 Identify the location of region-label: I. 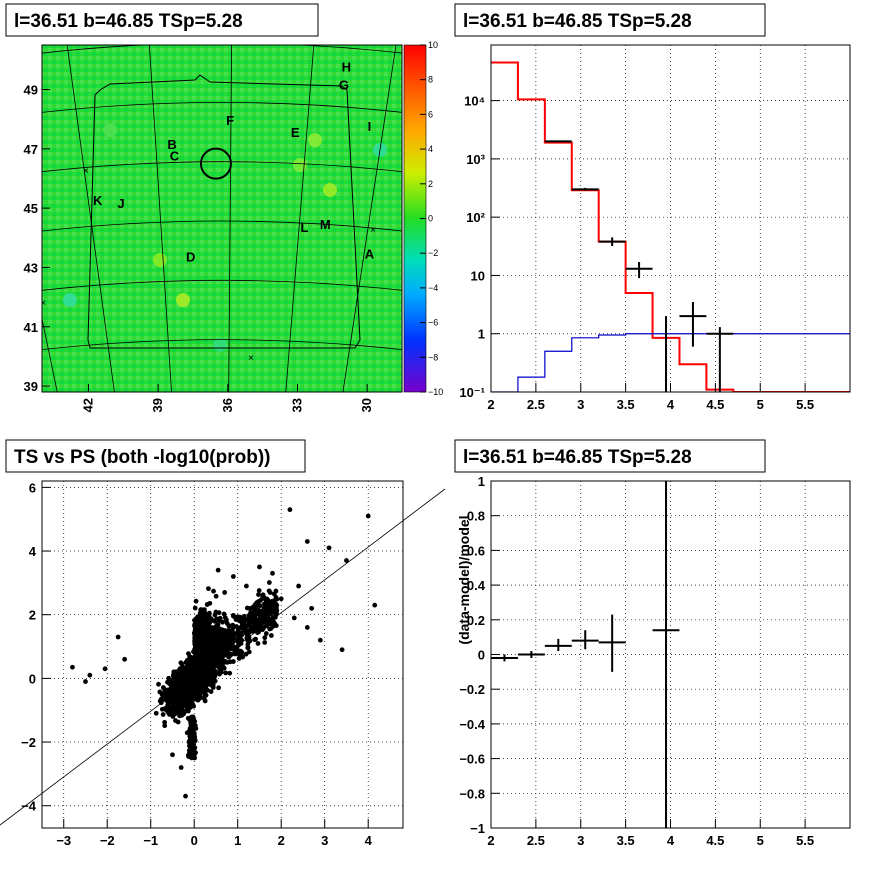
(370, 126).